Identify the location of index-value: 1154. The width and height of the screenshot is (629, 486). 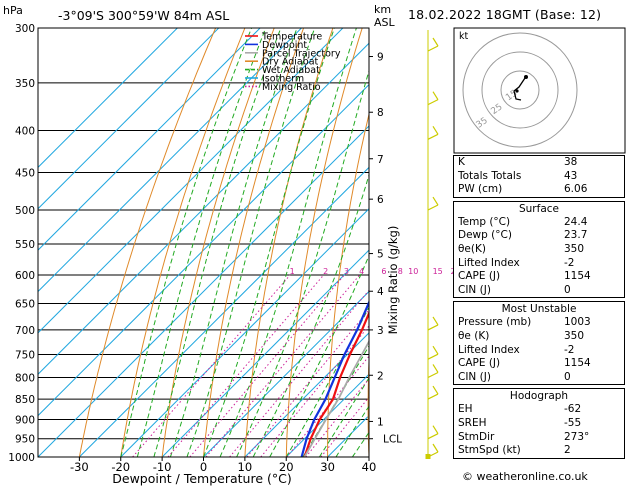
(577, 276).